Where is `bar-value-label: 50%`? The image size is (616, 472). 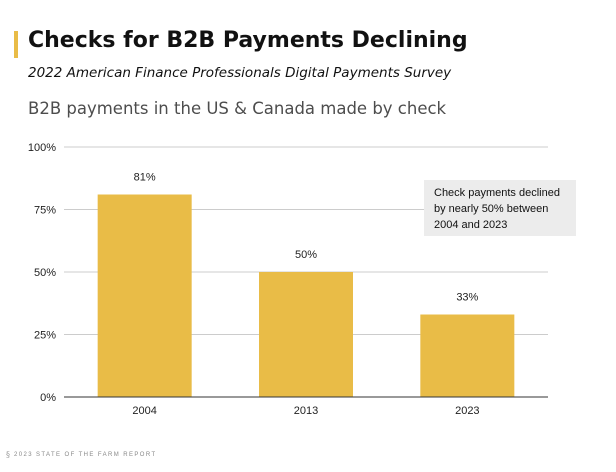 bar-value-label: 50% is located at coordinates (306, 255).